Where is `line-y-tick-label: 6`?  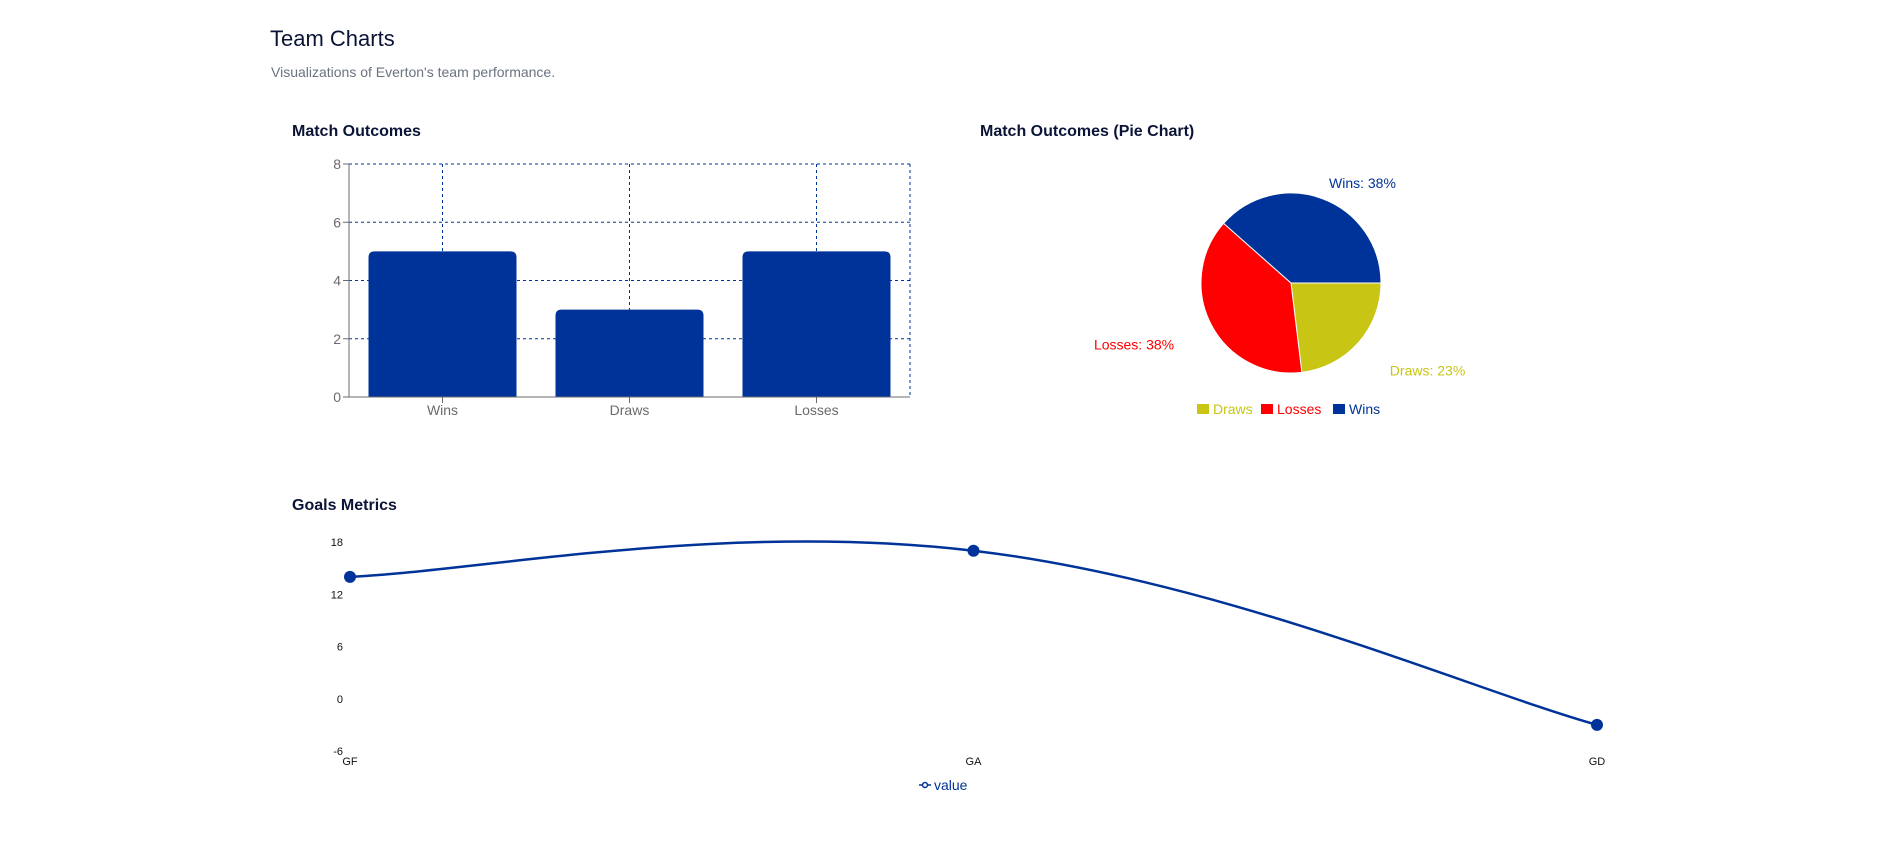 line-y-tick-label: 6 is located at coordinates (340, 648).